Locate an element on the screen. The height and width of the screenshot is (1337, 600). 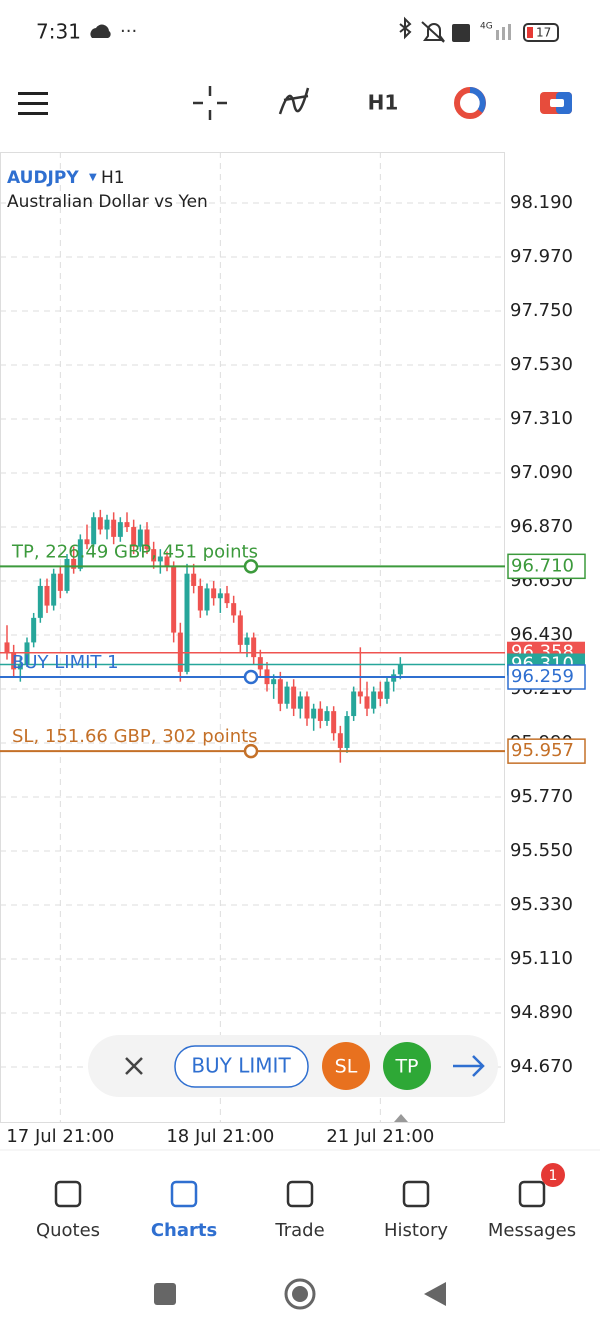
network: 4G is located at coordinates (486, 27).